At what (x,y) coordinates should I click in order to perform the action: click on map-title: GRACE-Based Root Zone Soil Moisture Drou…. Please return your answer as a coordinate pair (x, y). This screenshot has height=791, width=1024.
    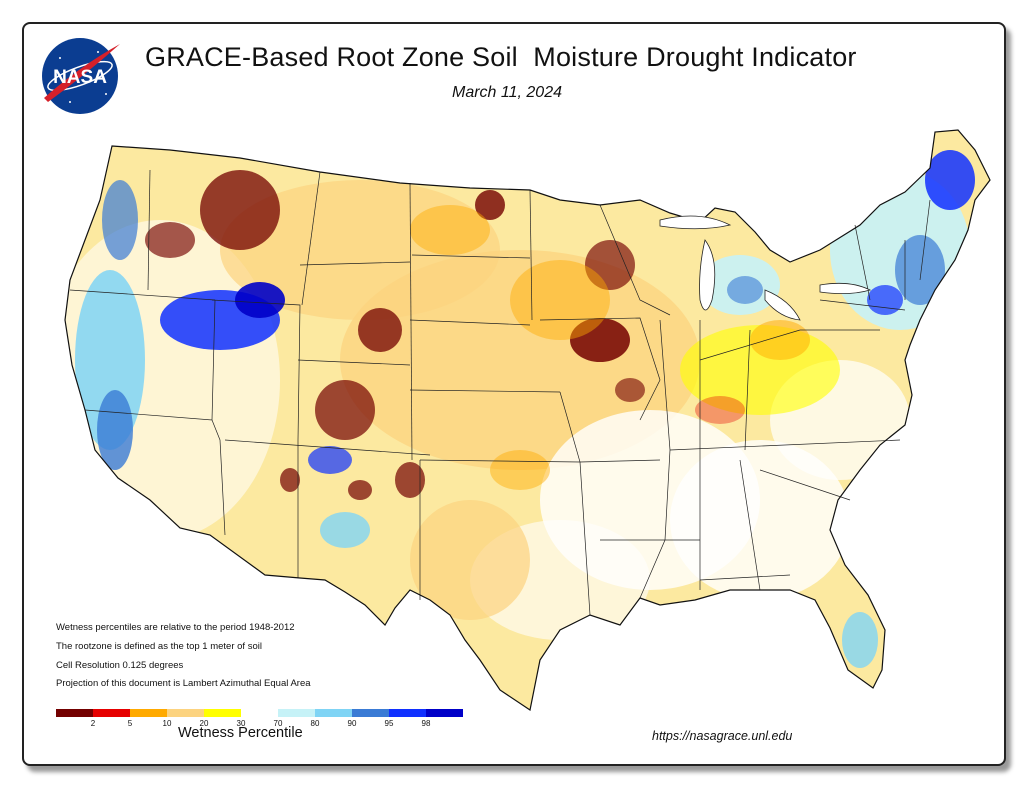
    Looking at the image, I should click on (501, 57).